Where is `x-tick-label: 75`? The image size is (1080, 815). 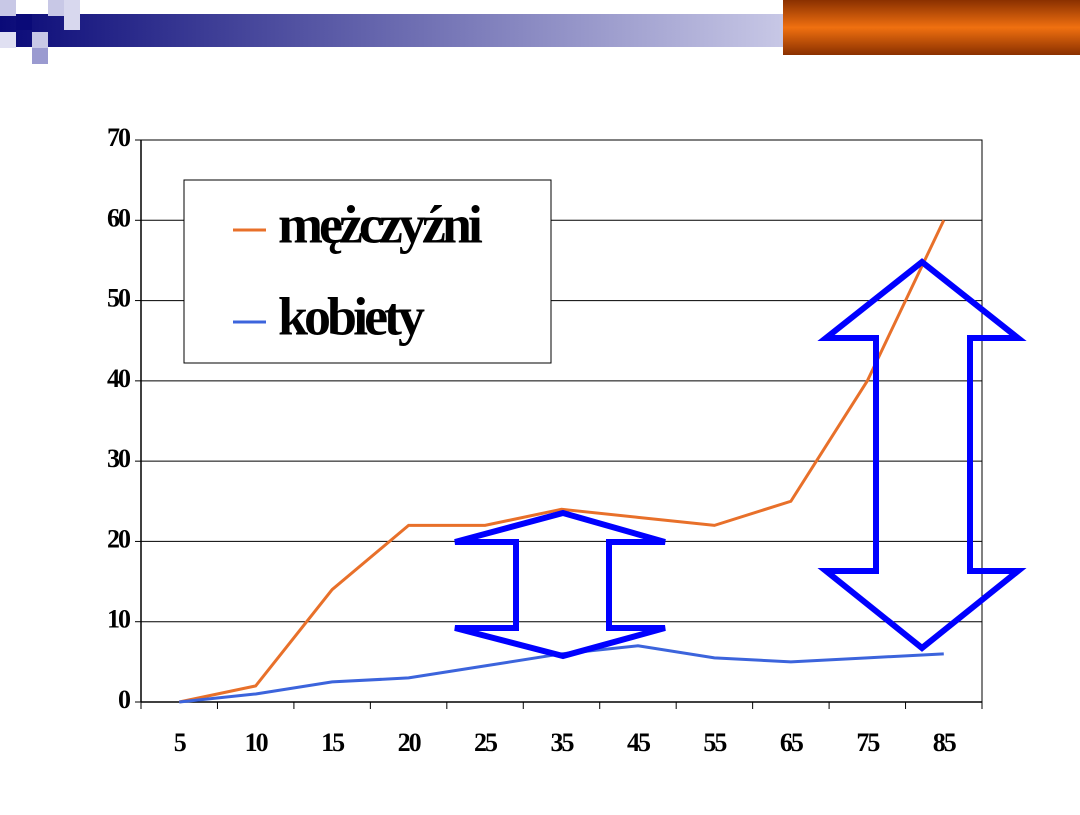 x-tick-label: 75 is located at coordinates (868, 742).